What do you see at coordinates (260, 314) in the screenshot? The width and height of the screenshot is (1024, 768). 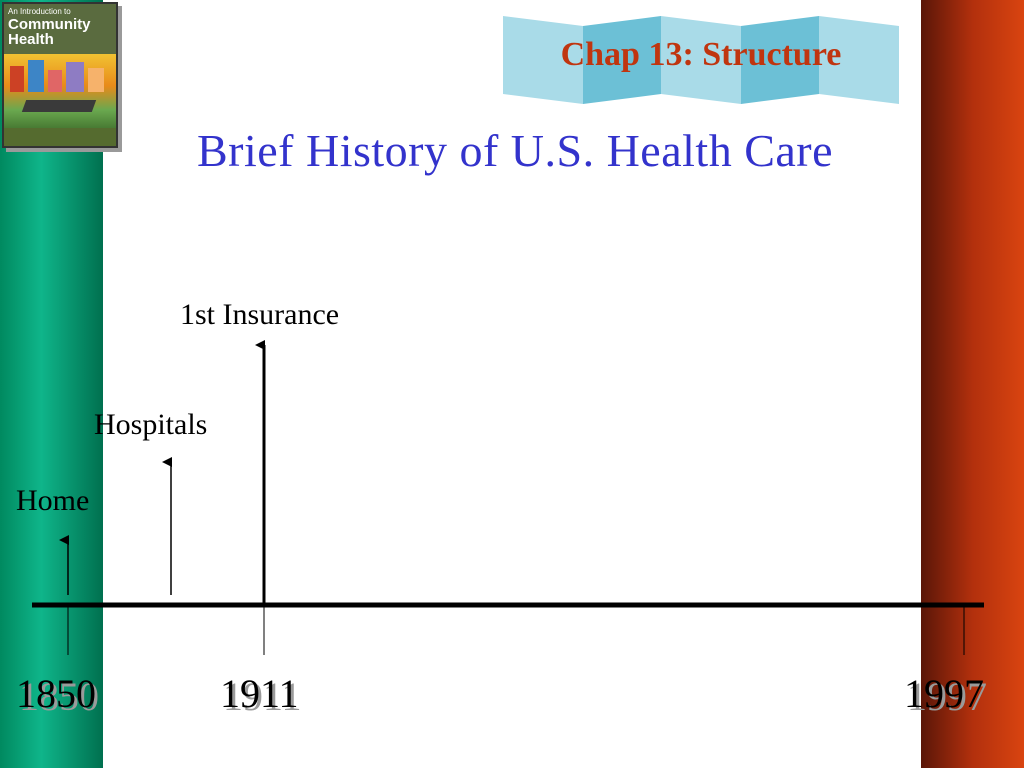 I see `event-label-insurance: 1st Insurance` at bounding box center [260, 314].